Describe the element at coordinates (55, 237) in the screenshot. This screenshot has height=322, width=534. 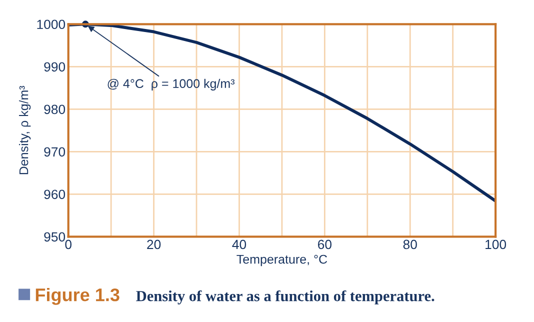
I see `y-tick-label: 950` at that location.